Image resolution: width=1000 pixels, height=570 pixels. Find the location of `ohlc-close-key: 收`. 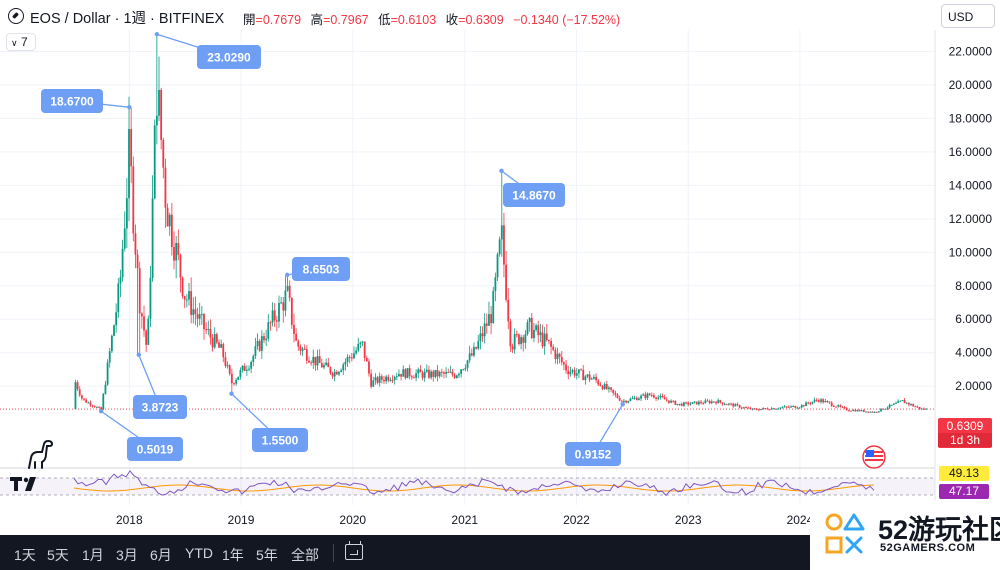

ohlc-close-key: 收 is located at coordinates (452, 20).